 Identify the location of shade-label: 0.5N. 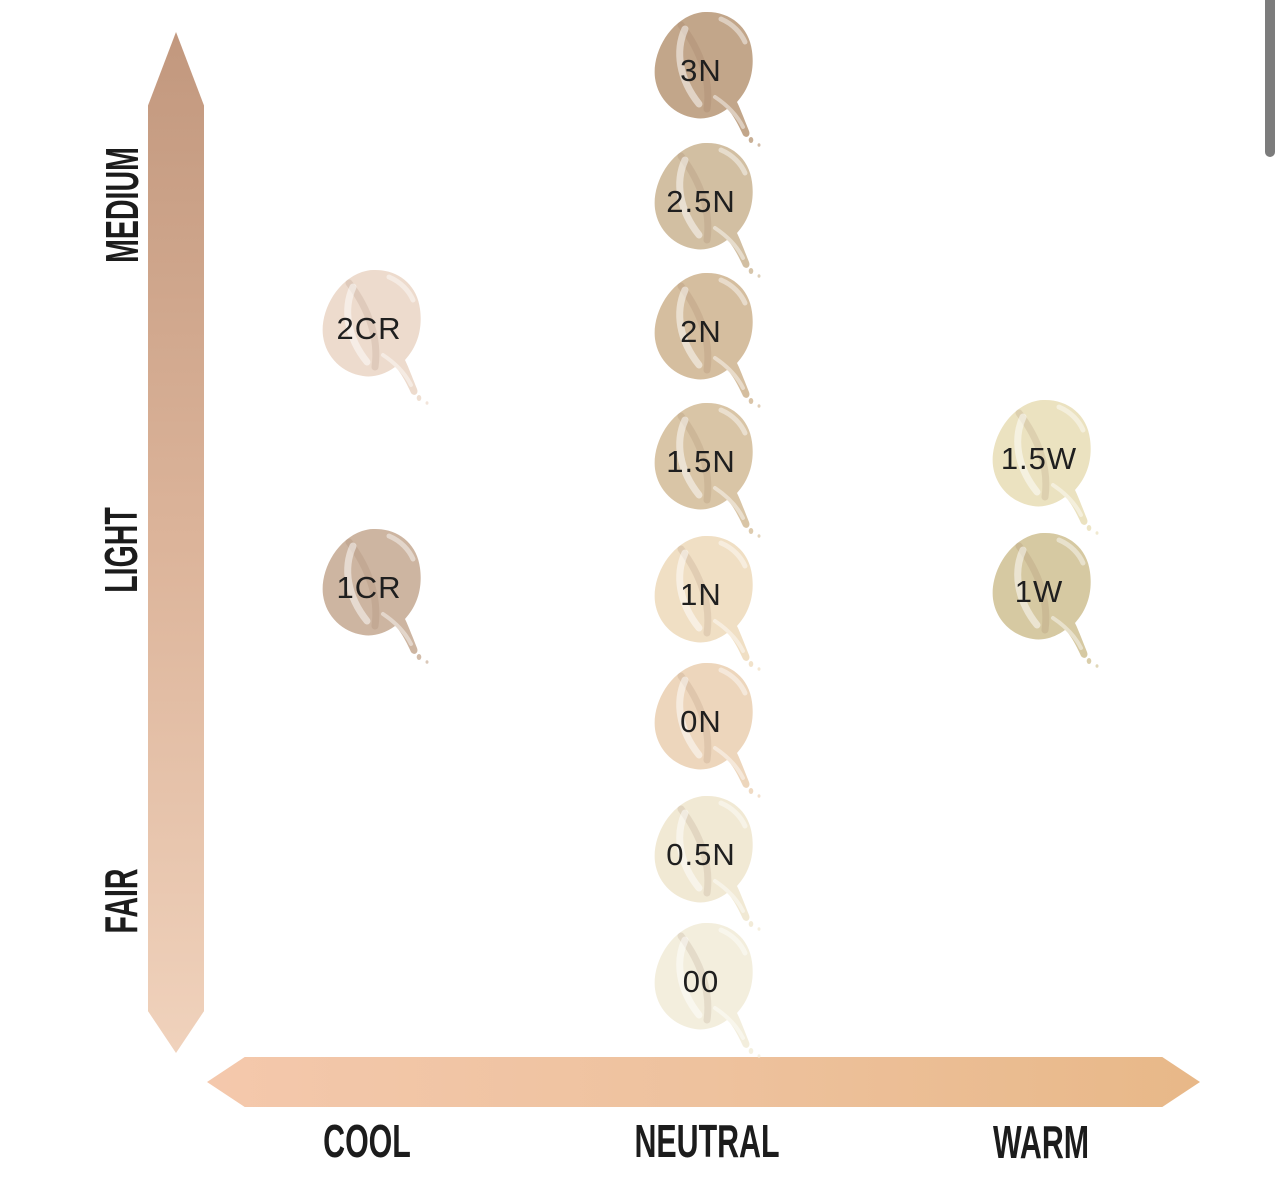
(701, 854).